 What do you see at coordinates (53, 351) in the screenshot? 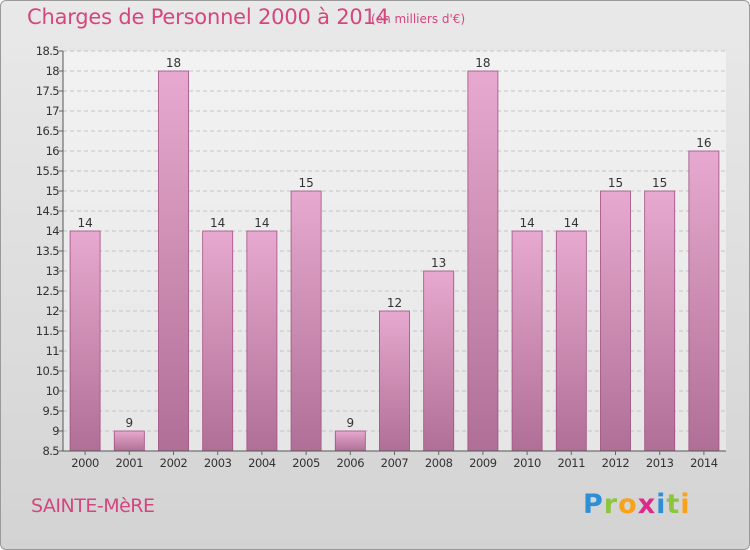
I see `y-tick-label: 11` at bounding box center [53, 351].